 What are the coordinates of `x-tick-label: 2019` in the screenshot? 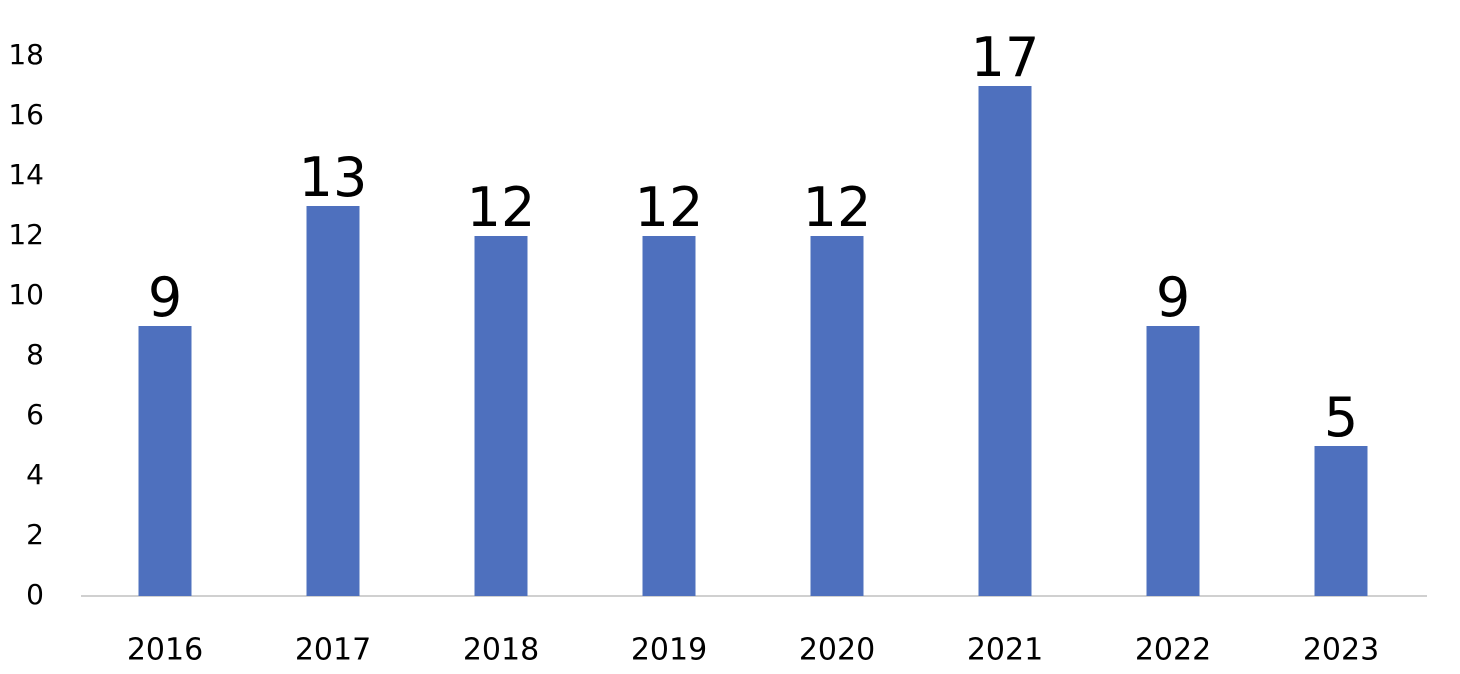 It's located at (669, 650).